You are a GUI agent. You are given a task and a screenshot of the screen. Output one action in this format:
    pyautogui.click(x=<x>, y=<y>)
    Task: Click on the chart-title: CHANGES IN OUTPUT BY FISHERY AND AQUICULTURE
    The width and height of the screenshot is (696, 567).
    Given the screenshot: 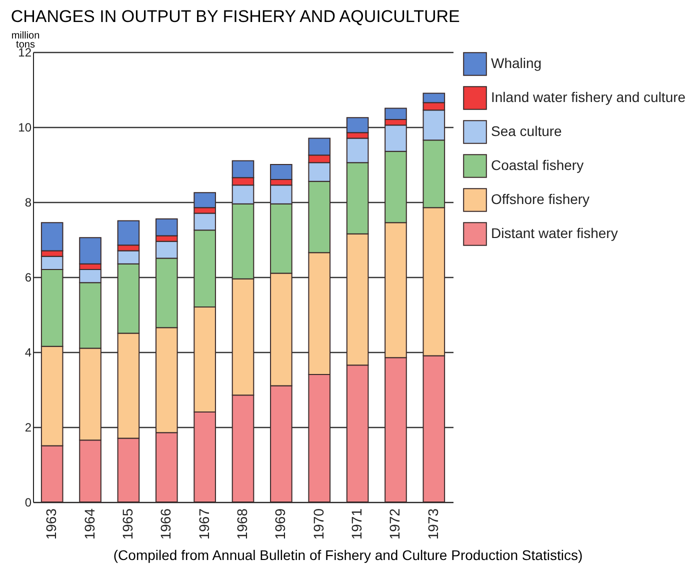 What is the action you would take?
    pyautogui.click(x=235, y=16)
    